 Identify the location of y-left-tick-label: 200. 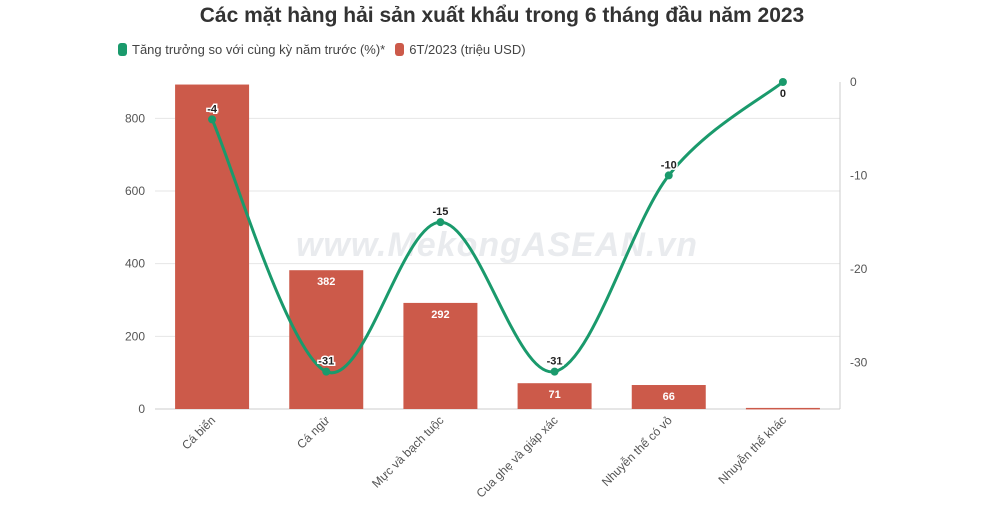
(135, 336).